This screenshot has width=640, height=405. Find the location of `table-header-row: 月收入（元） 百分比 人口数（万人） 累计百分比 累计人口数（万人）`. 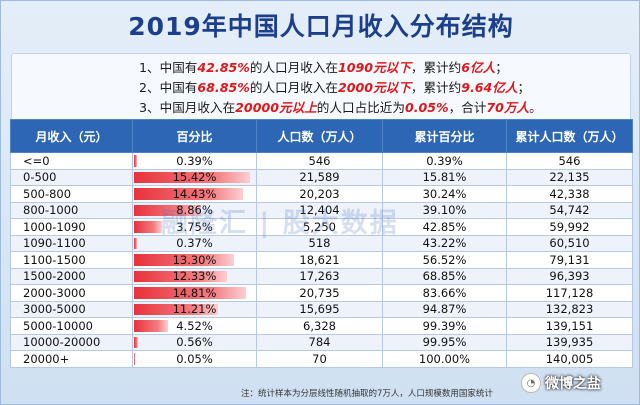

table-header-row: 月收入（元） 百分比 人口数（万人） 累计百分比 累计人口数（万人） is located at coordinates (321, 136).